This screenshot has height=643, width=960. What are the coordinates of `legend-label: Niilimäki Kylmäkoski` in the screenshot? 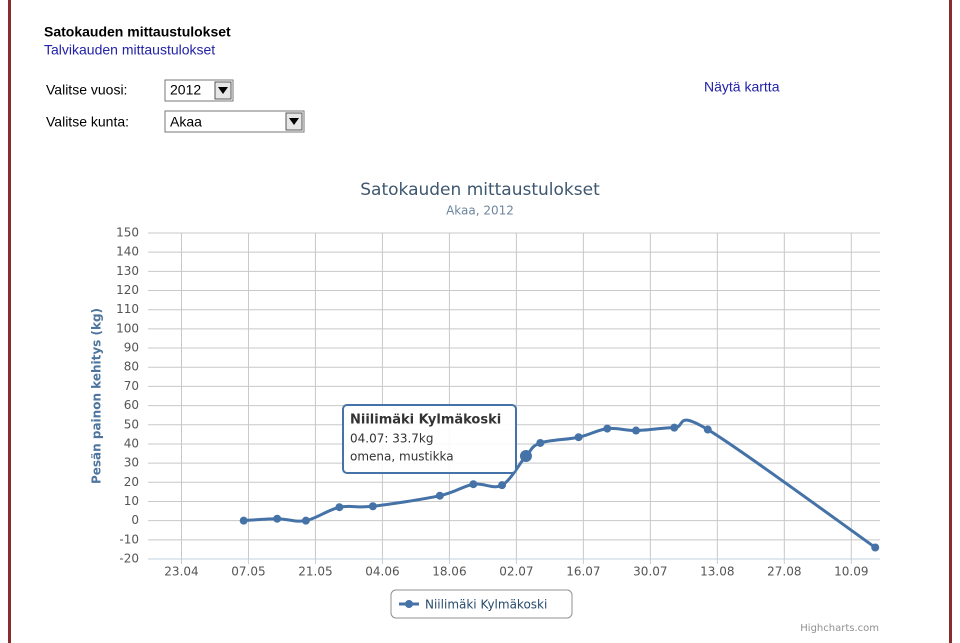 It's located at (486, 605).